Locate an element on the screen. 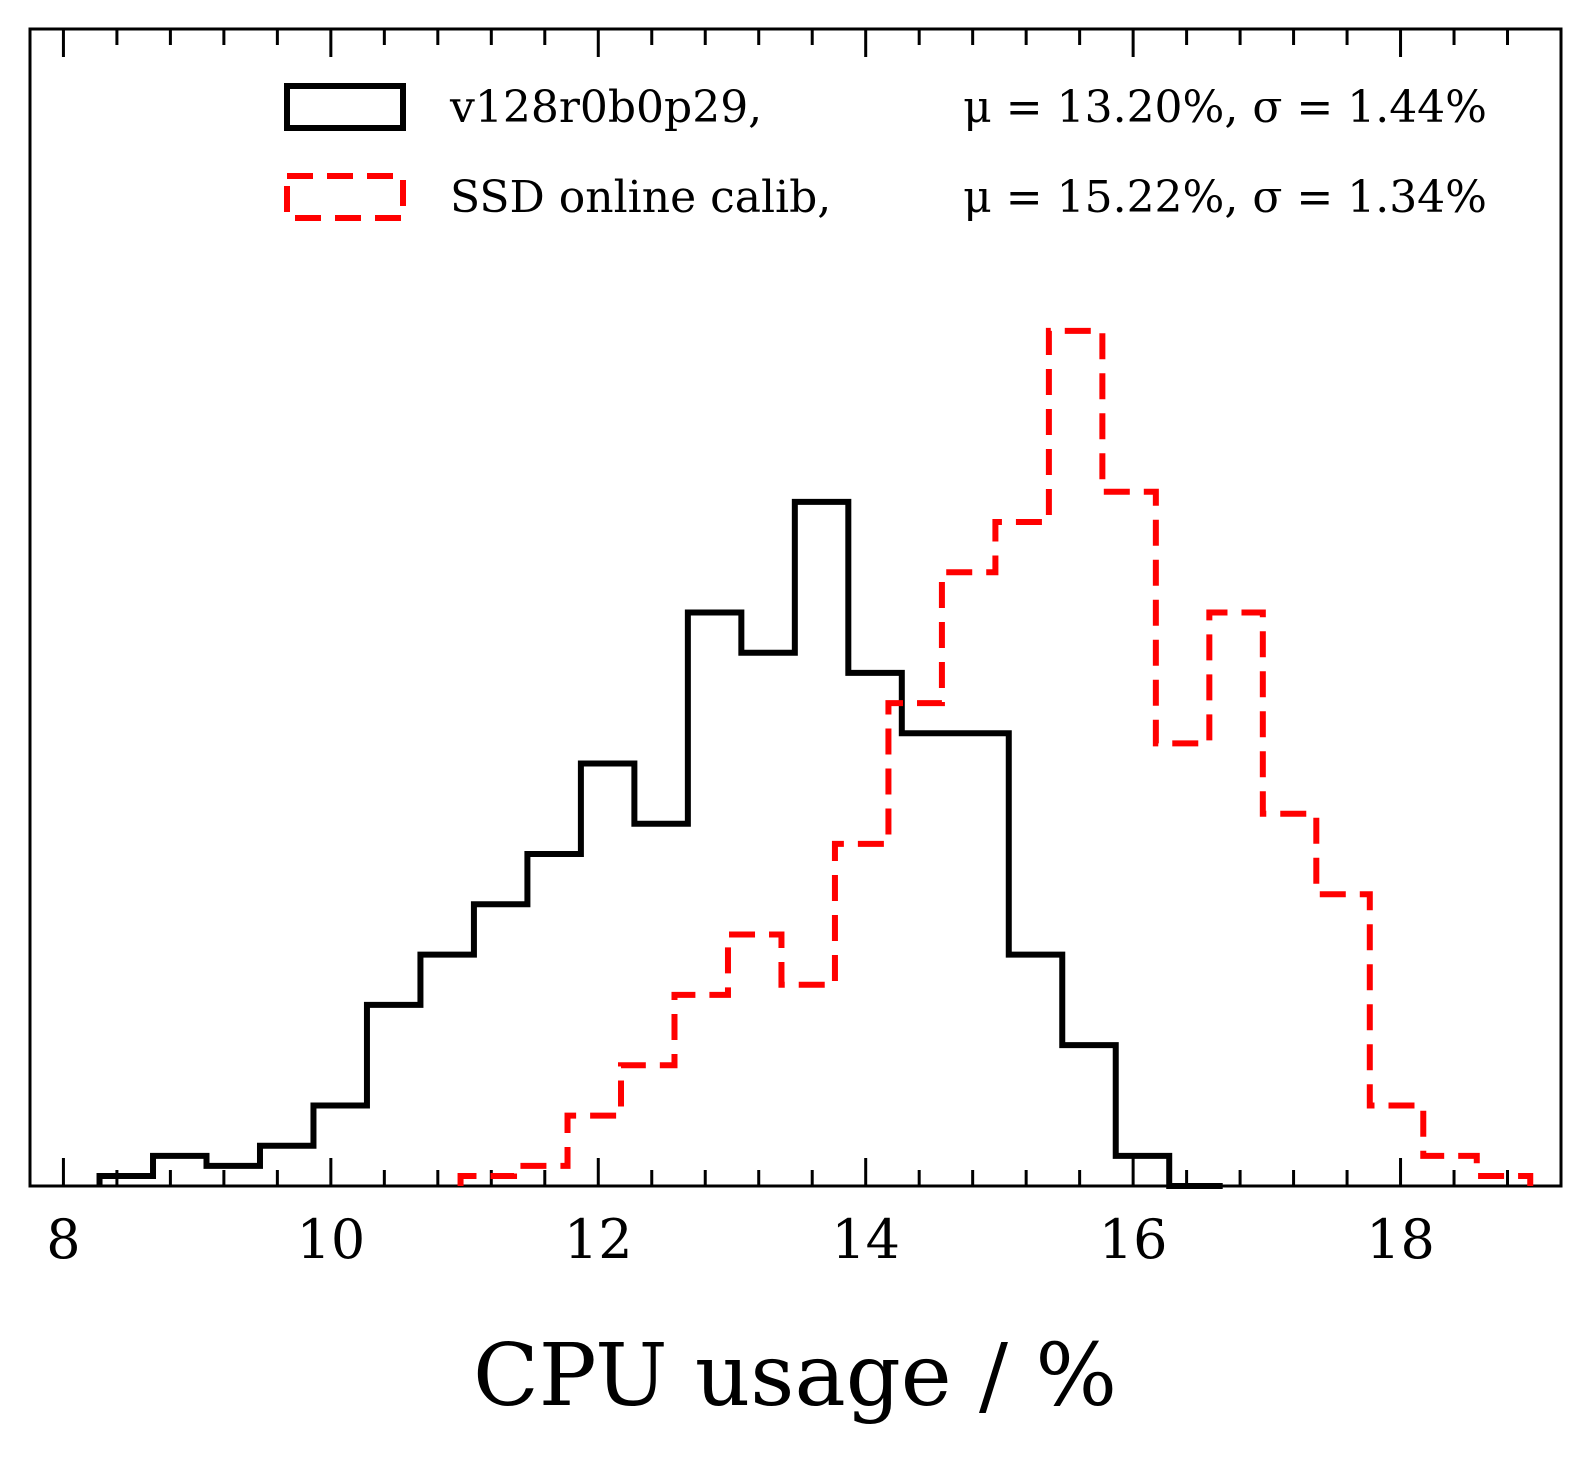  x-tick-label: 10 is located at coordinates (330, 1239).